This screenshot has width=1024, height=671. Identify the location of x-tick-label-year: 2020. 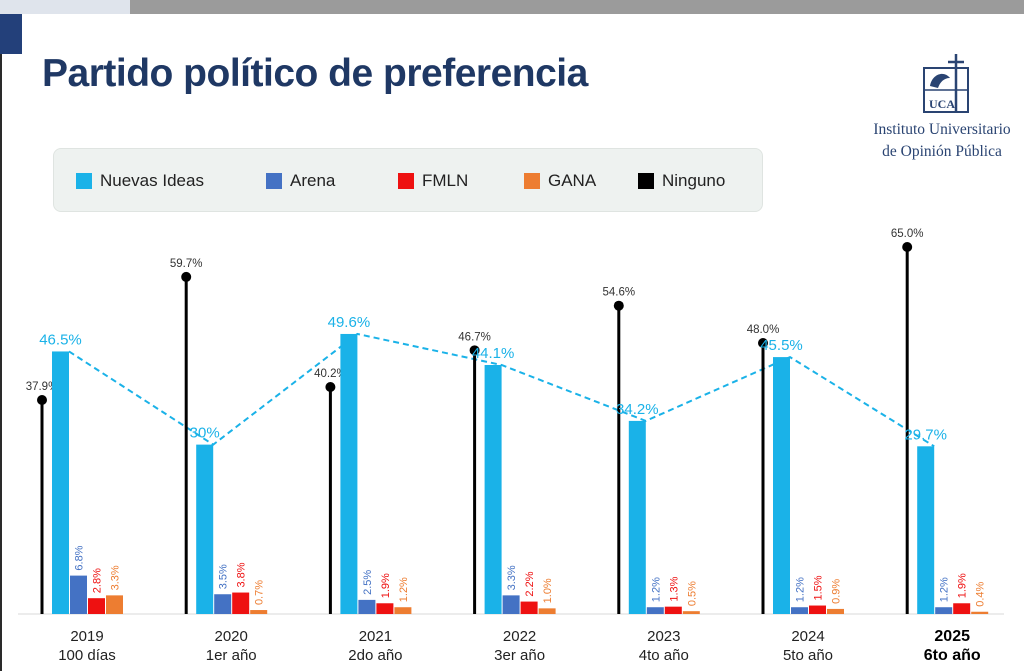
(231, 636).